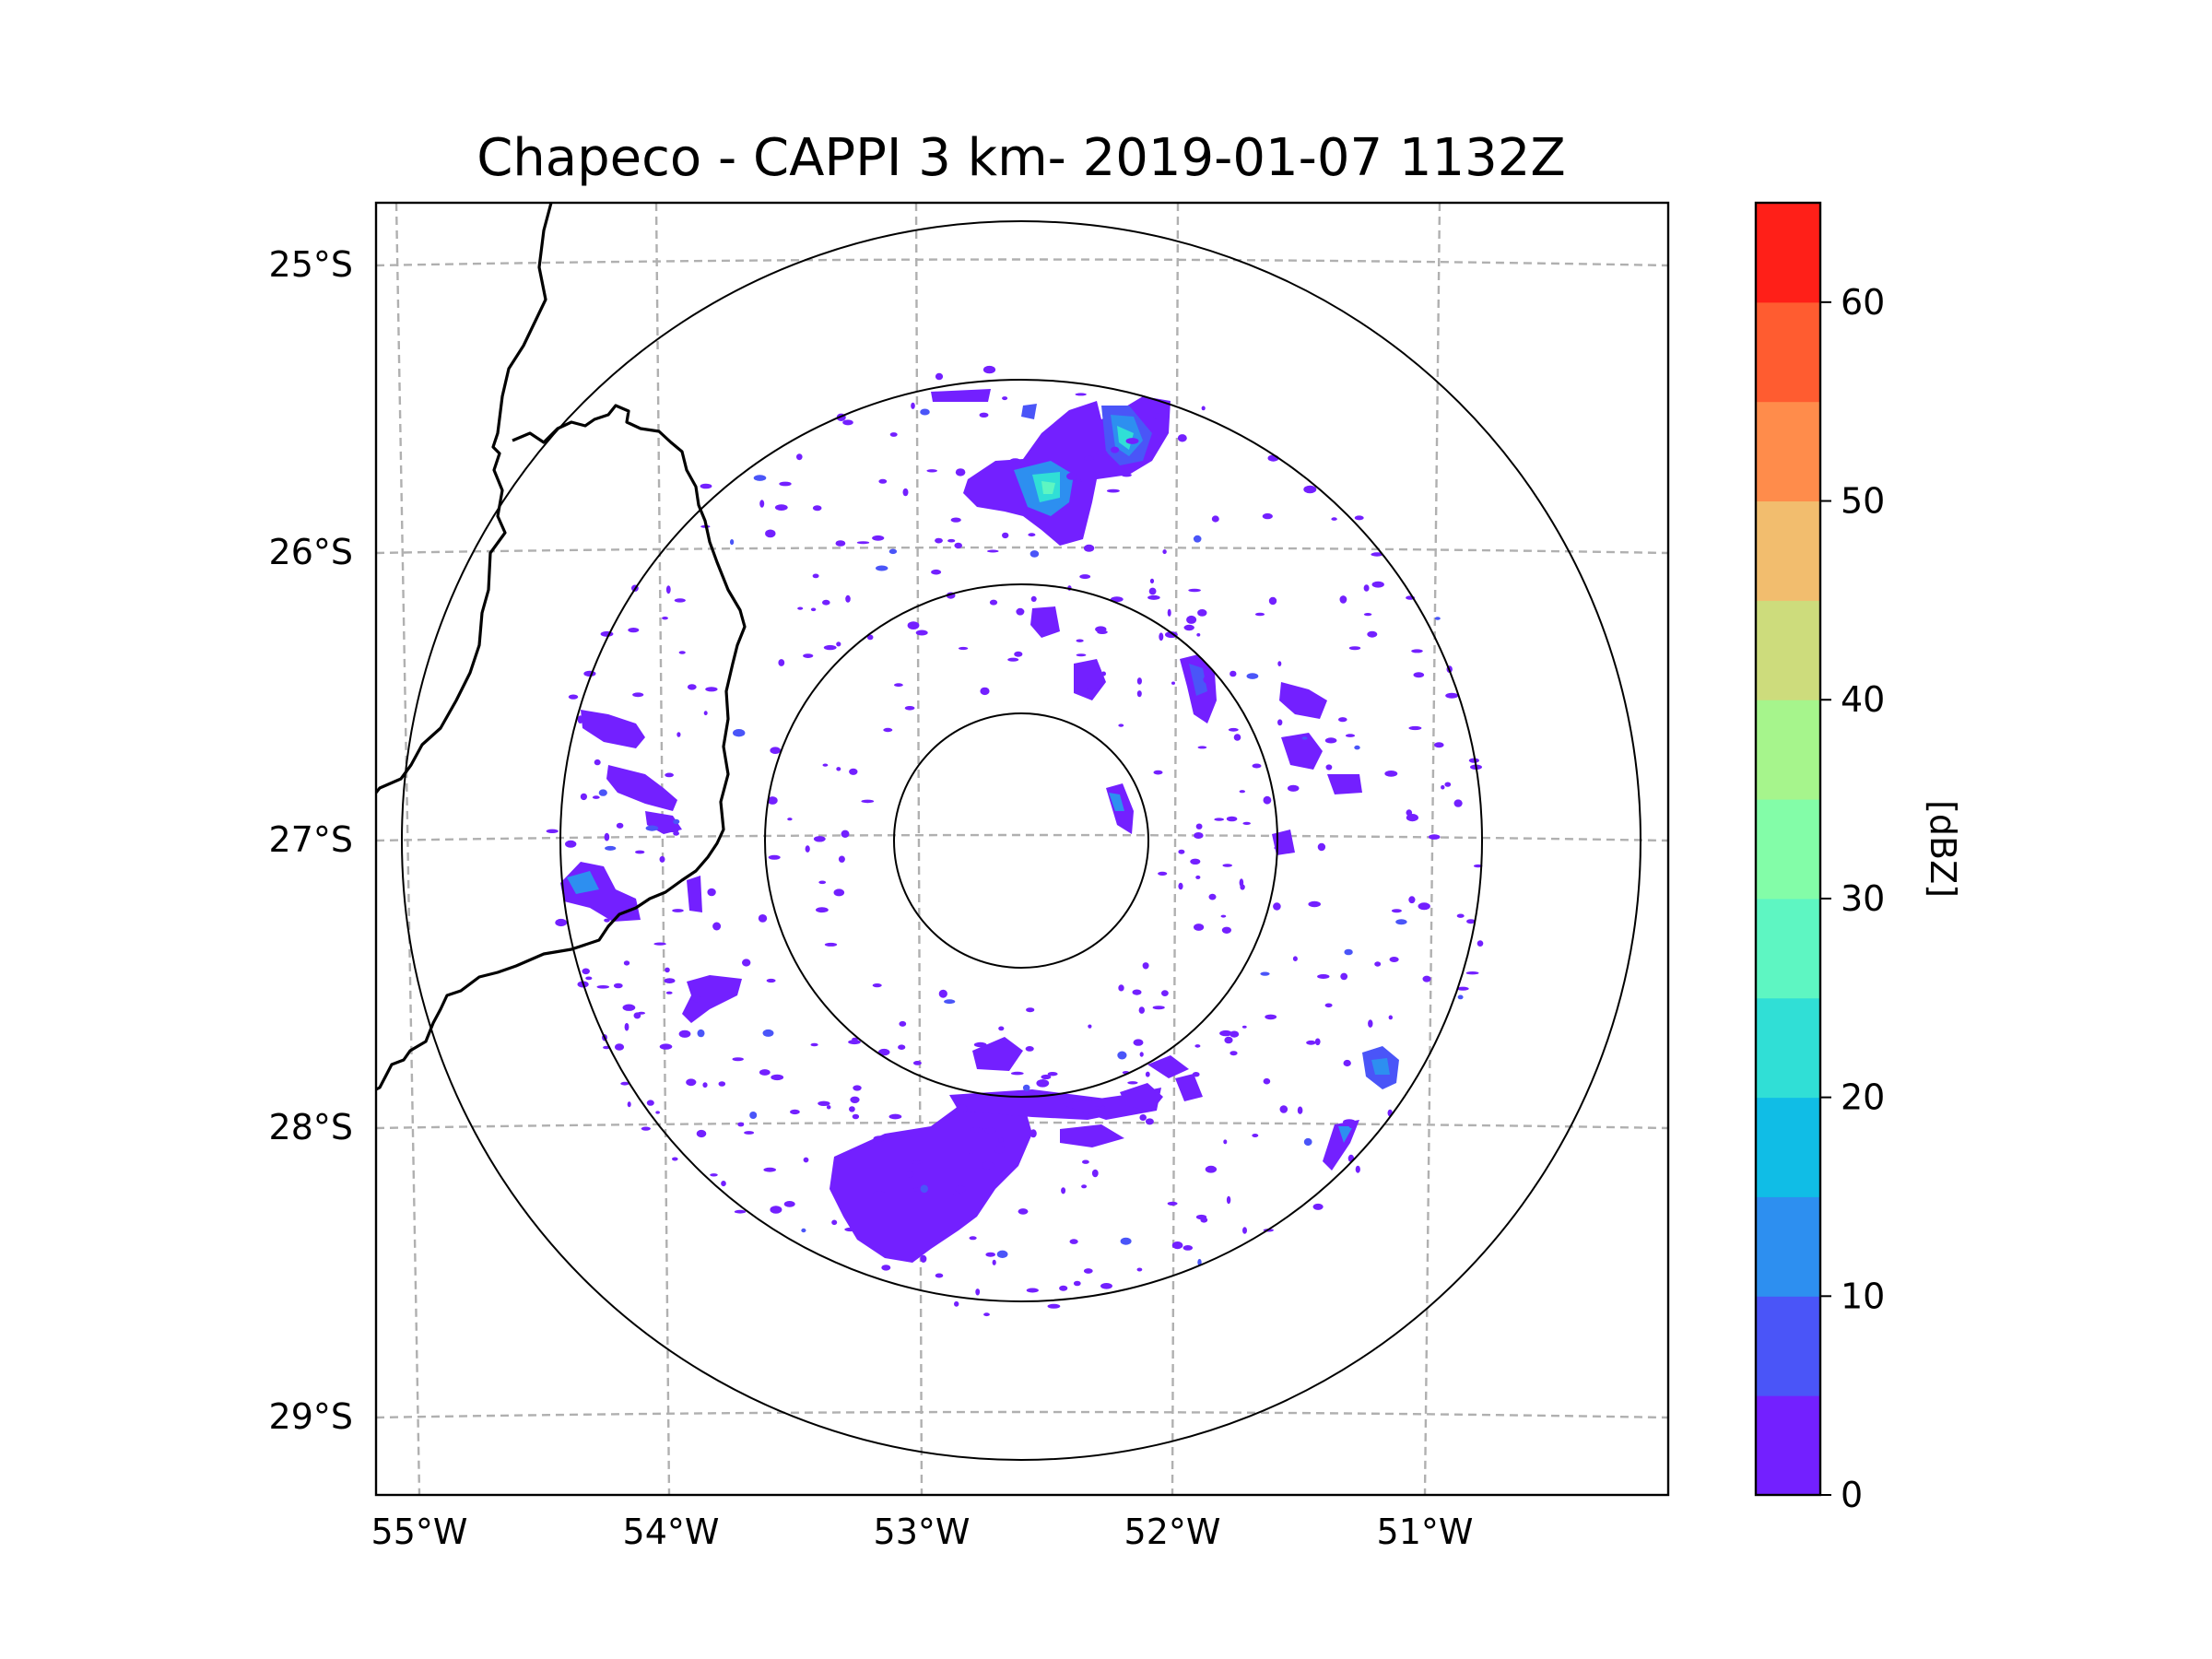 The image size is (2212, 1659). What do you see at coordinates (1943, 849) in the screenshot?
I see `colorbar-label: [dBZ]` at bounding box center [1943, 849].